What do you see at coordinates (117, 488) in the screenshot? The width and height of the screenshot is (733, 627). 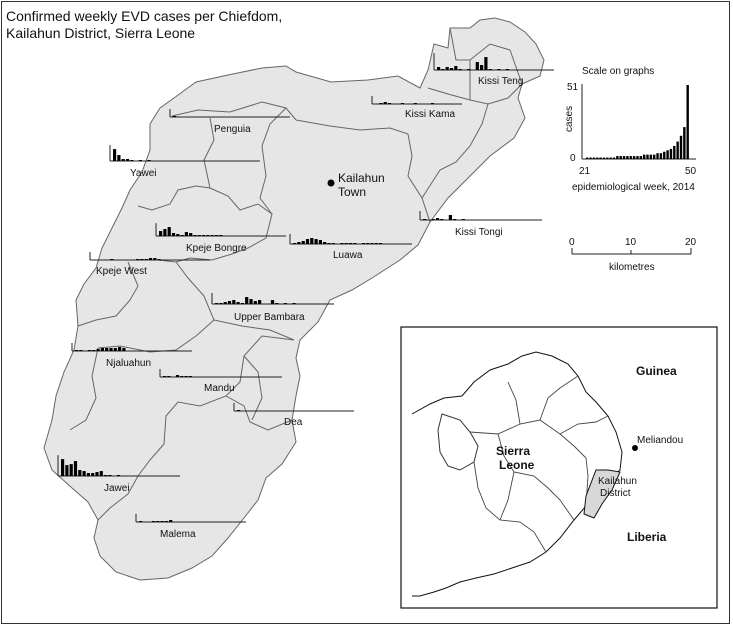 I see `chiefdom-label-jawei: Jawei` at bounding box center [117, 488].